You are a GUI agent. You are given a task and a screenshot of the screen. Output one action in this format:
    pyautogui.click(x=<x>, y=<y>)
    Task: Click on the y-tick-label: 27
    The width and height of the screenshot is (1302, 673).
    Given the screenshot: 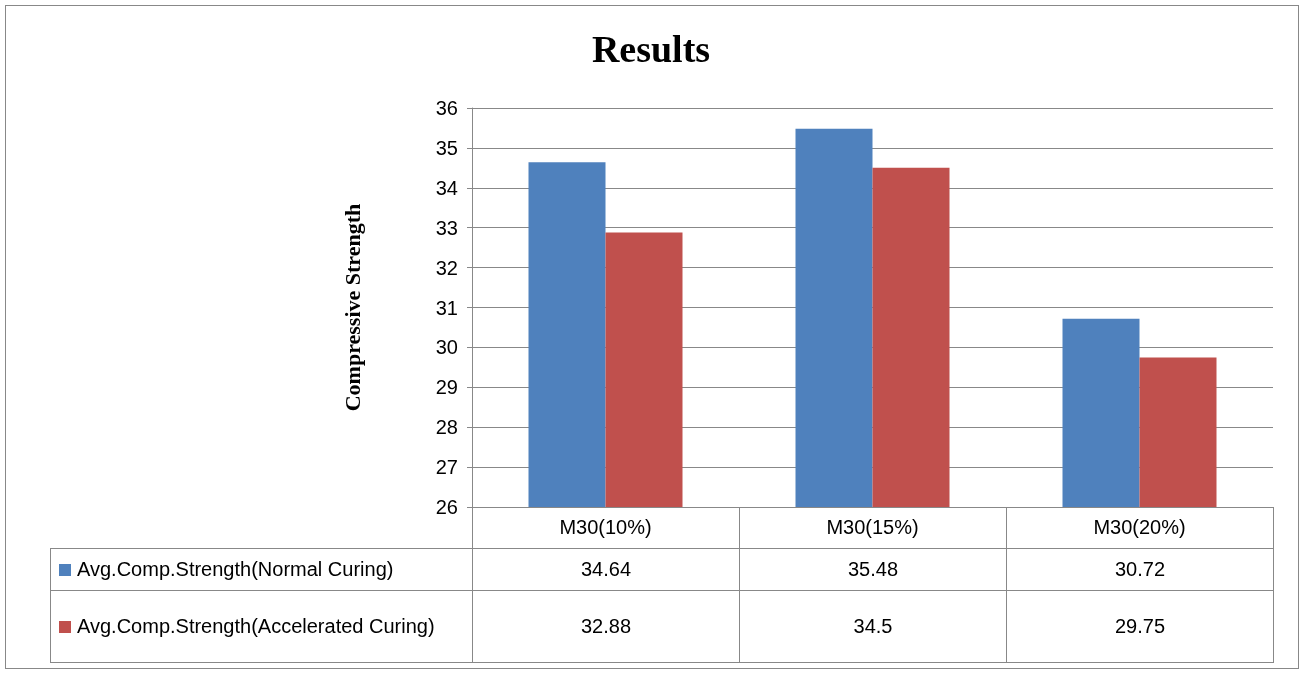 What is the action you would take?
    pyautogui.click(x=446, y=467)
    